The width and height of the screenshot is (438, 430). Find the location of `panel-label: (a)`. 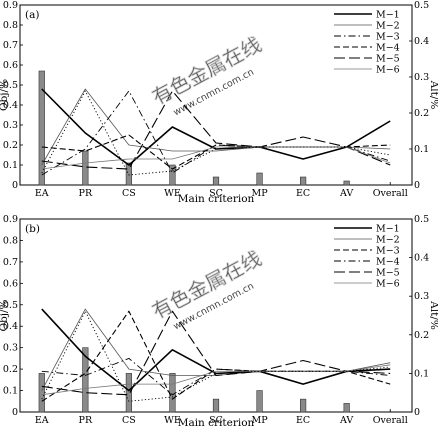

panel-label: (a) is located at coordinates (32, 15).